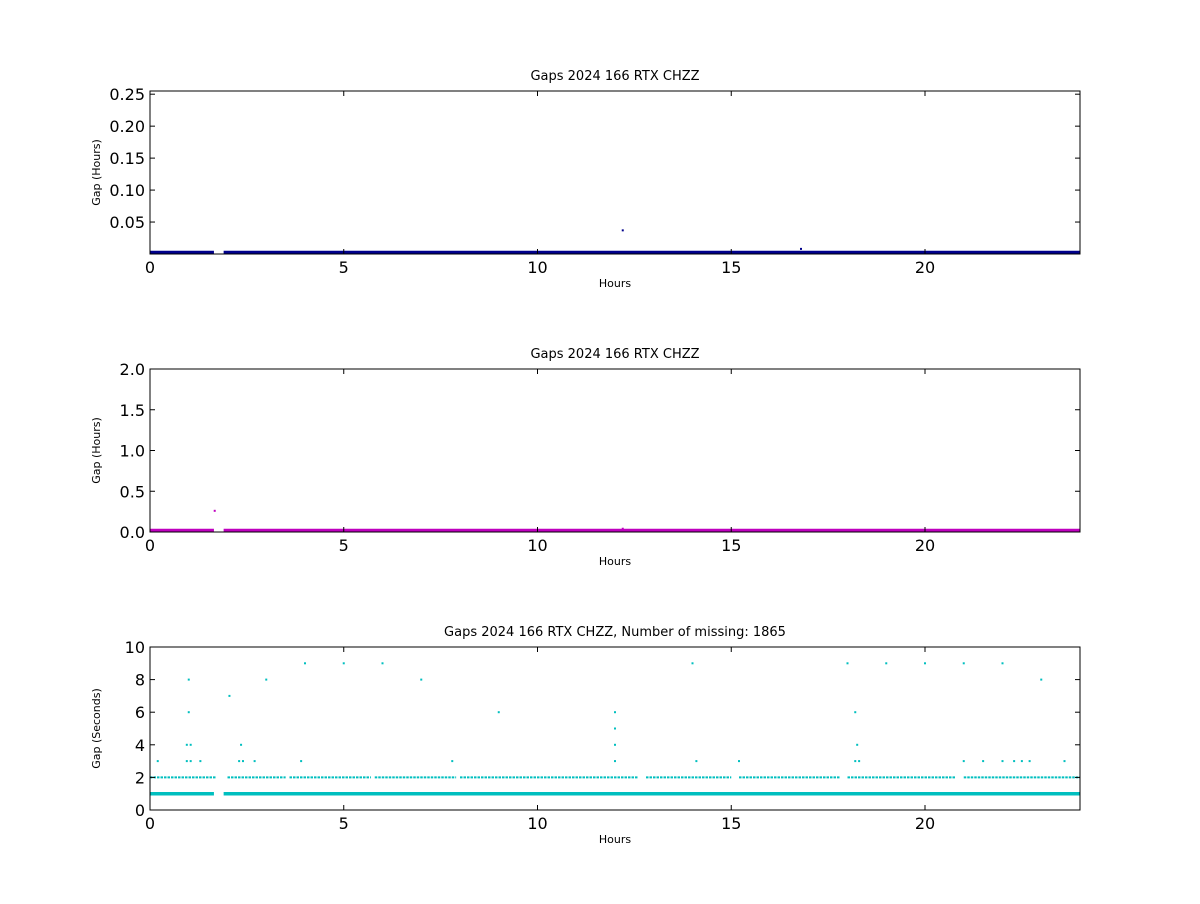 The width and height of the screenshot is (1200, 904). I want to click on y-tick-label: 0.15, so click(127, 158).